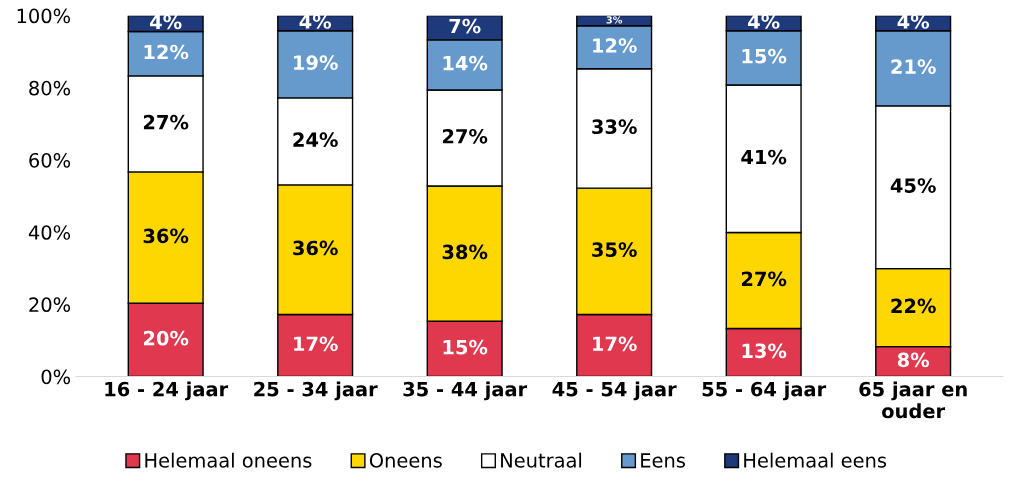  I want to click on data-label: 35%, so click(614, 249).